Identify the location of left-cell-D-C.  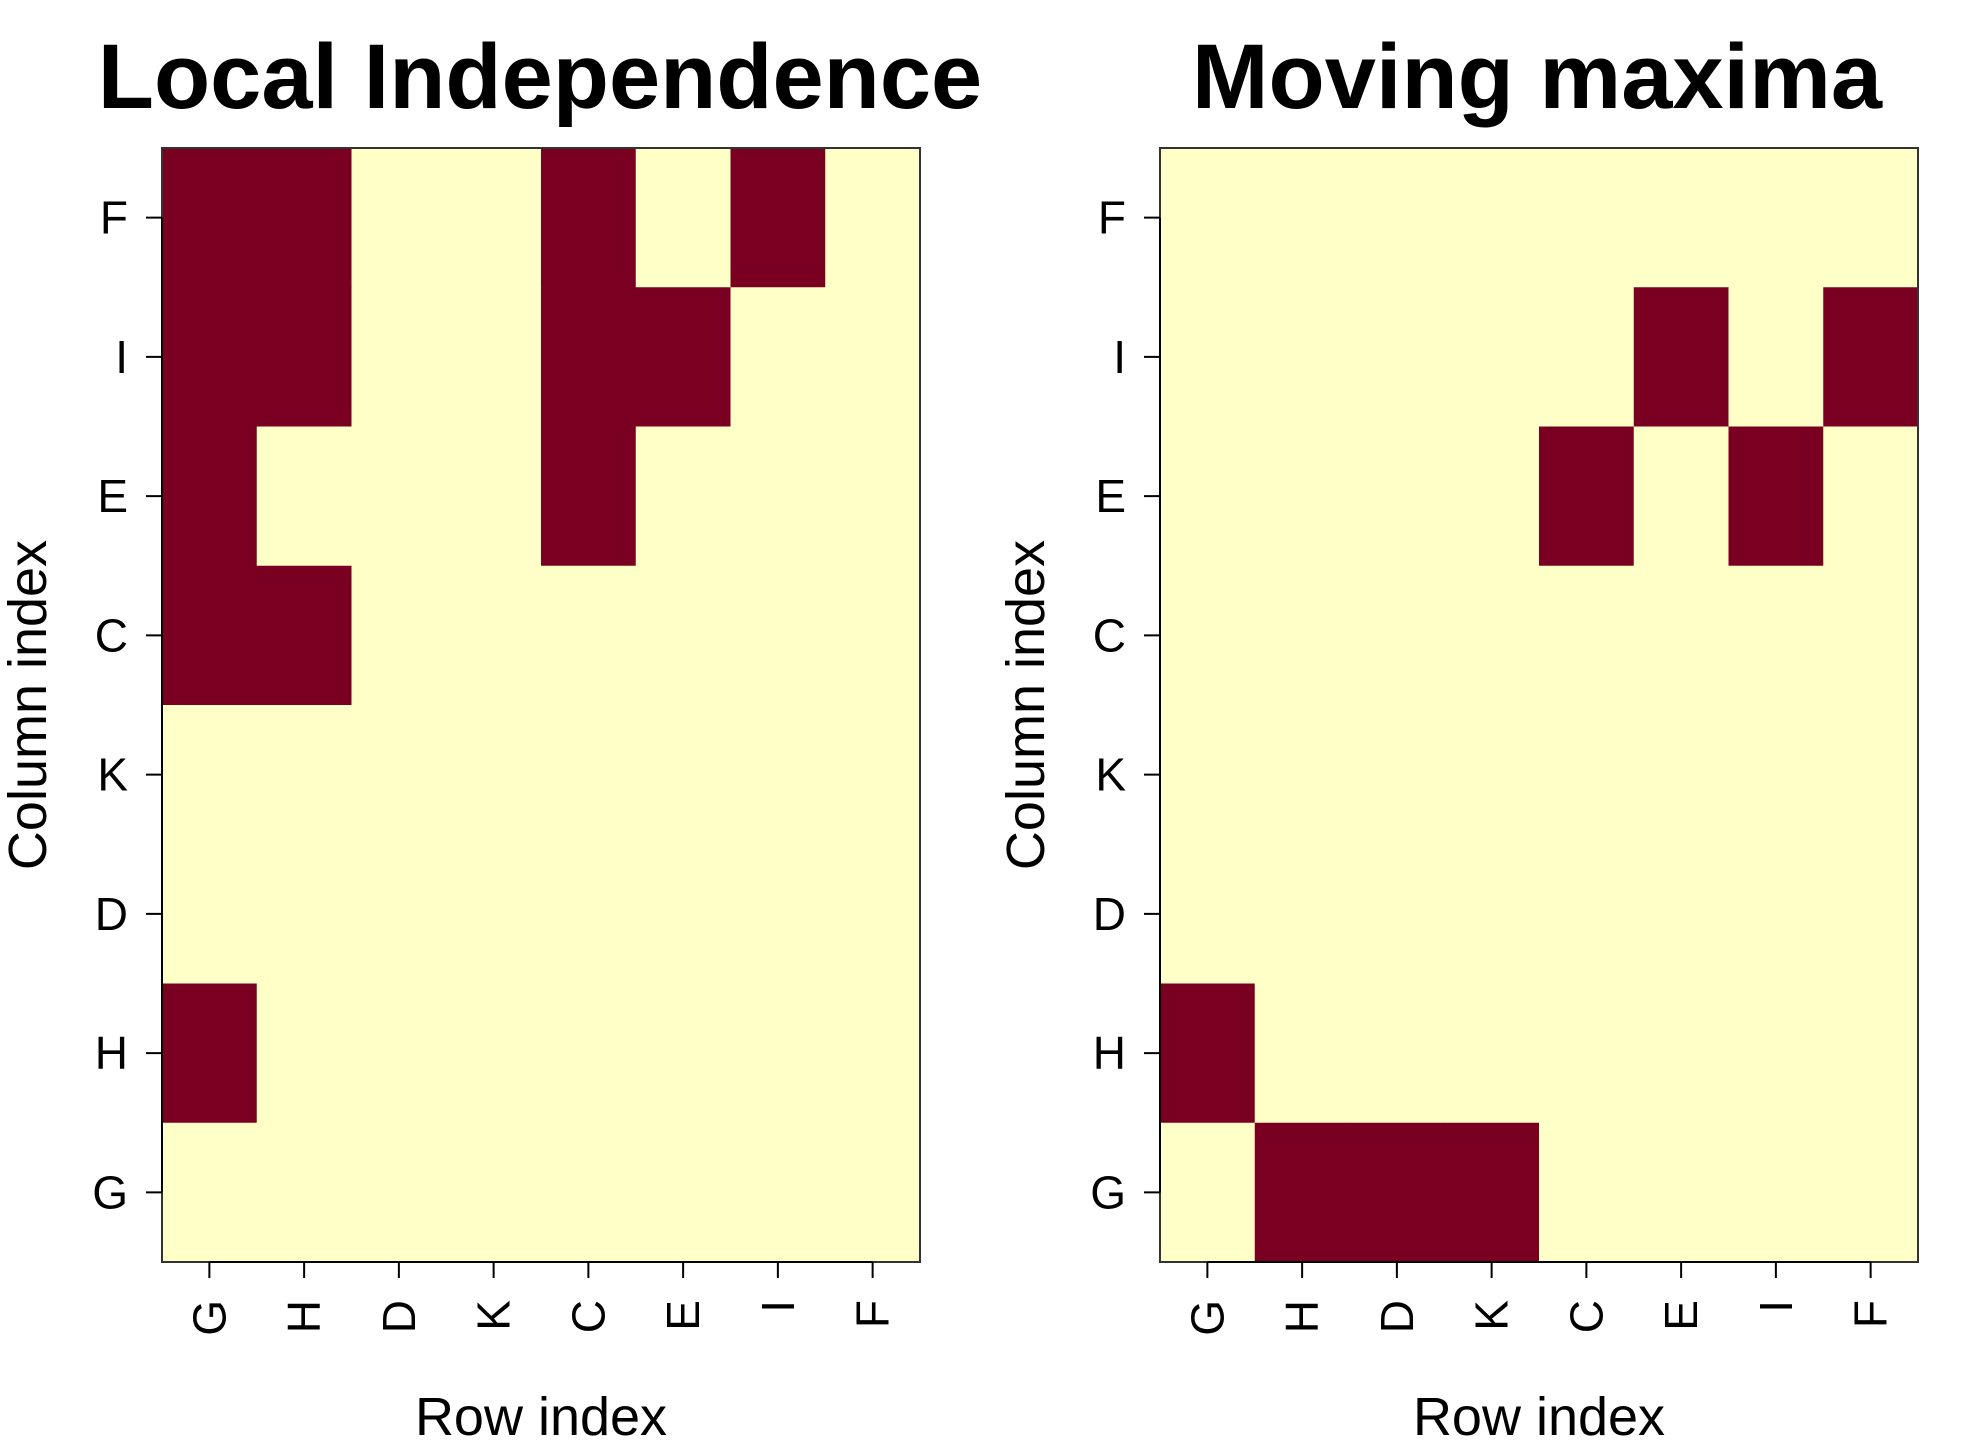
(589, 914).